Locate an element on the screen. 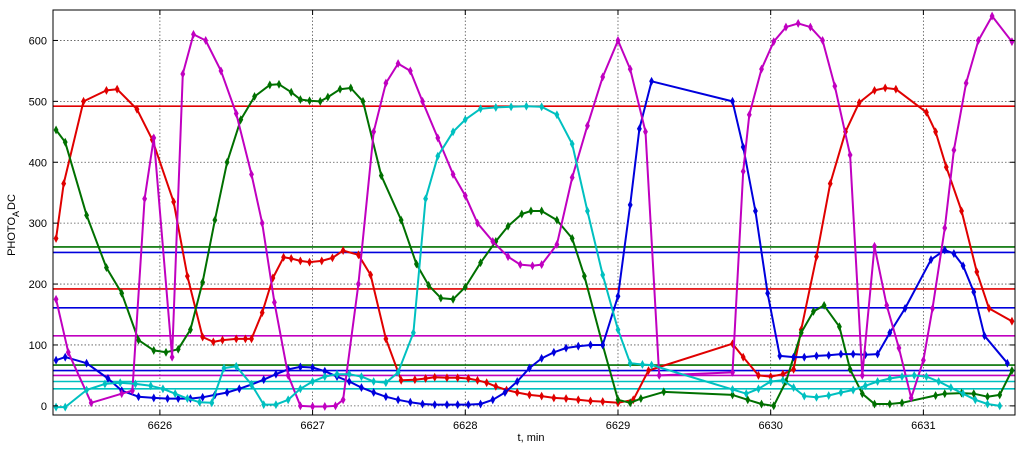 This screenshot has height=449, width=1024. y-tick-label: 200 is located at coordinates (38, 285).